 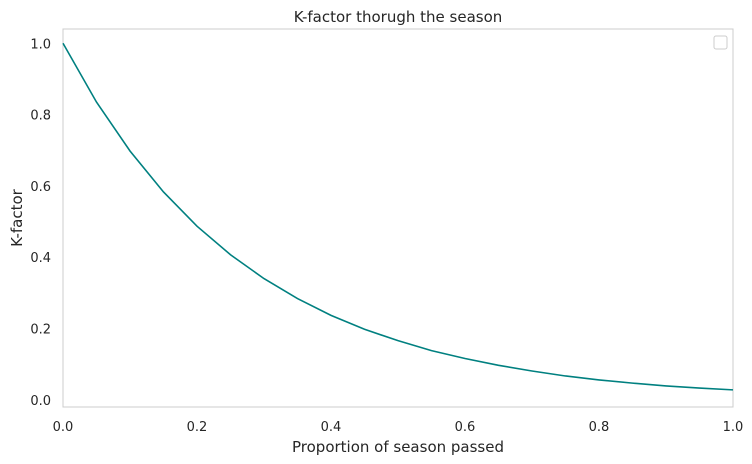 What do you see at coordinates (398, 427) in the screenshot?
I see `x-tick-labels: 0.0 0.2 0.4 0.6 0.8 1.0` at bounding box center [398, 427].